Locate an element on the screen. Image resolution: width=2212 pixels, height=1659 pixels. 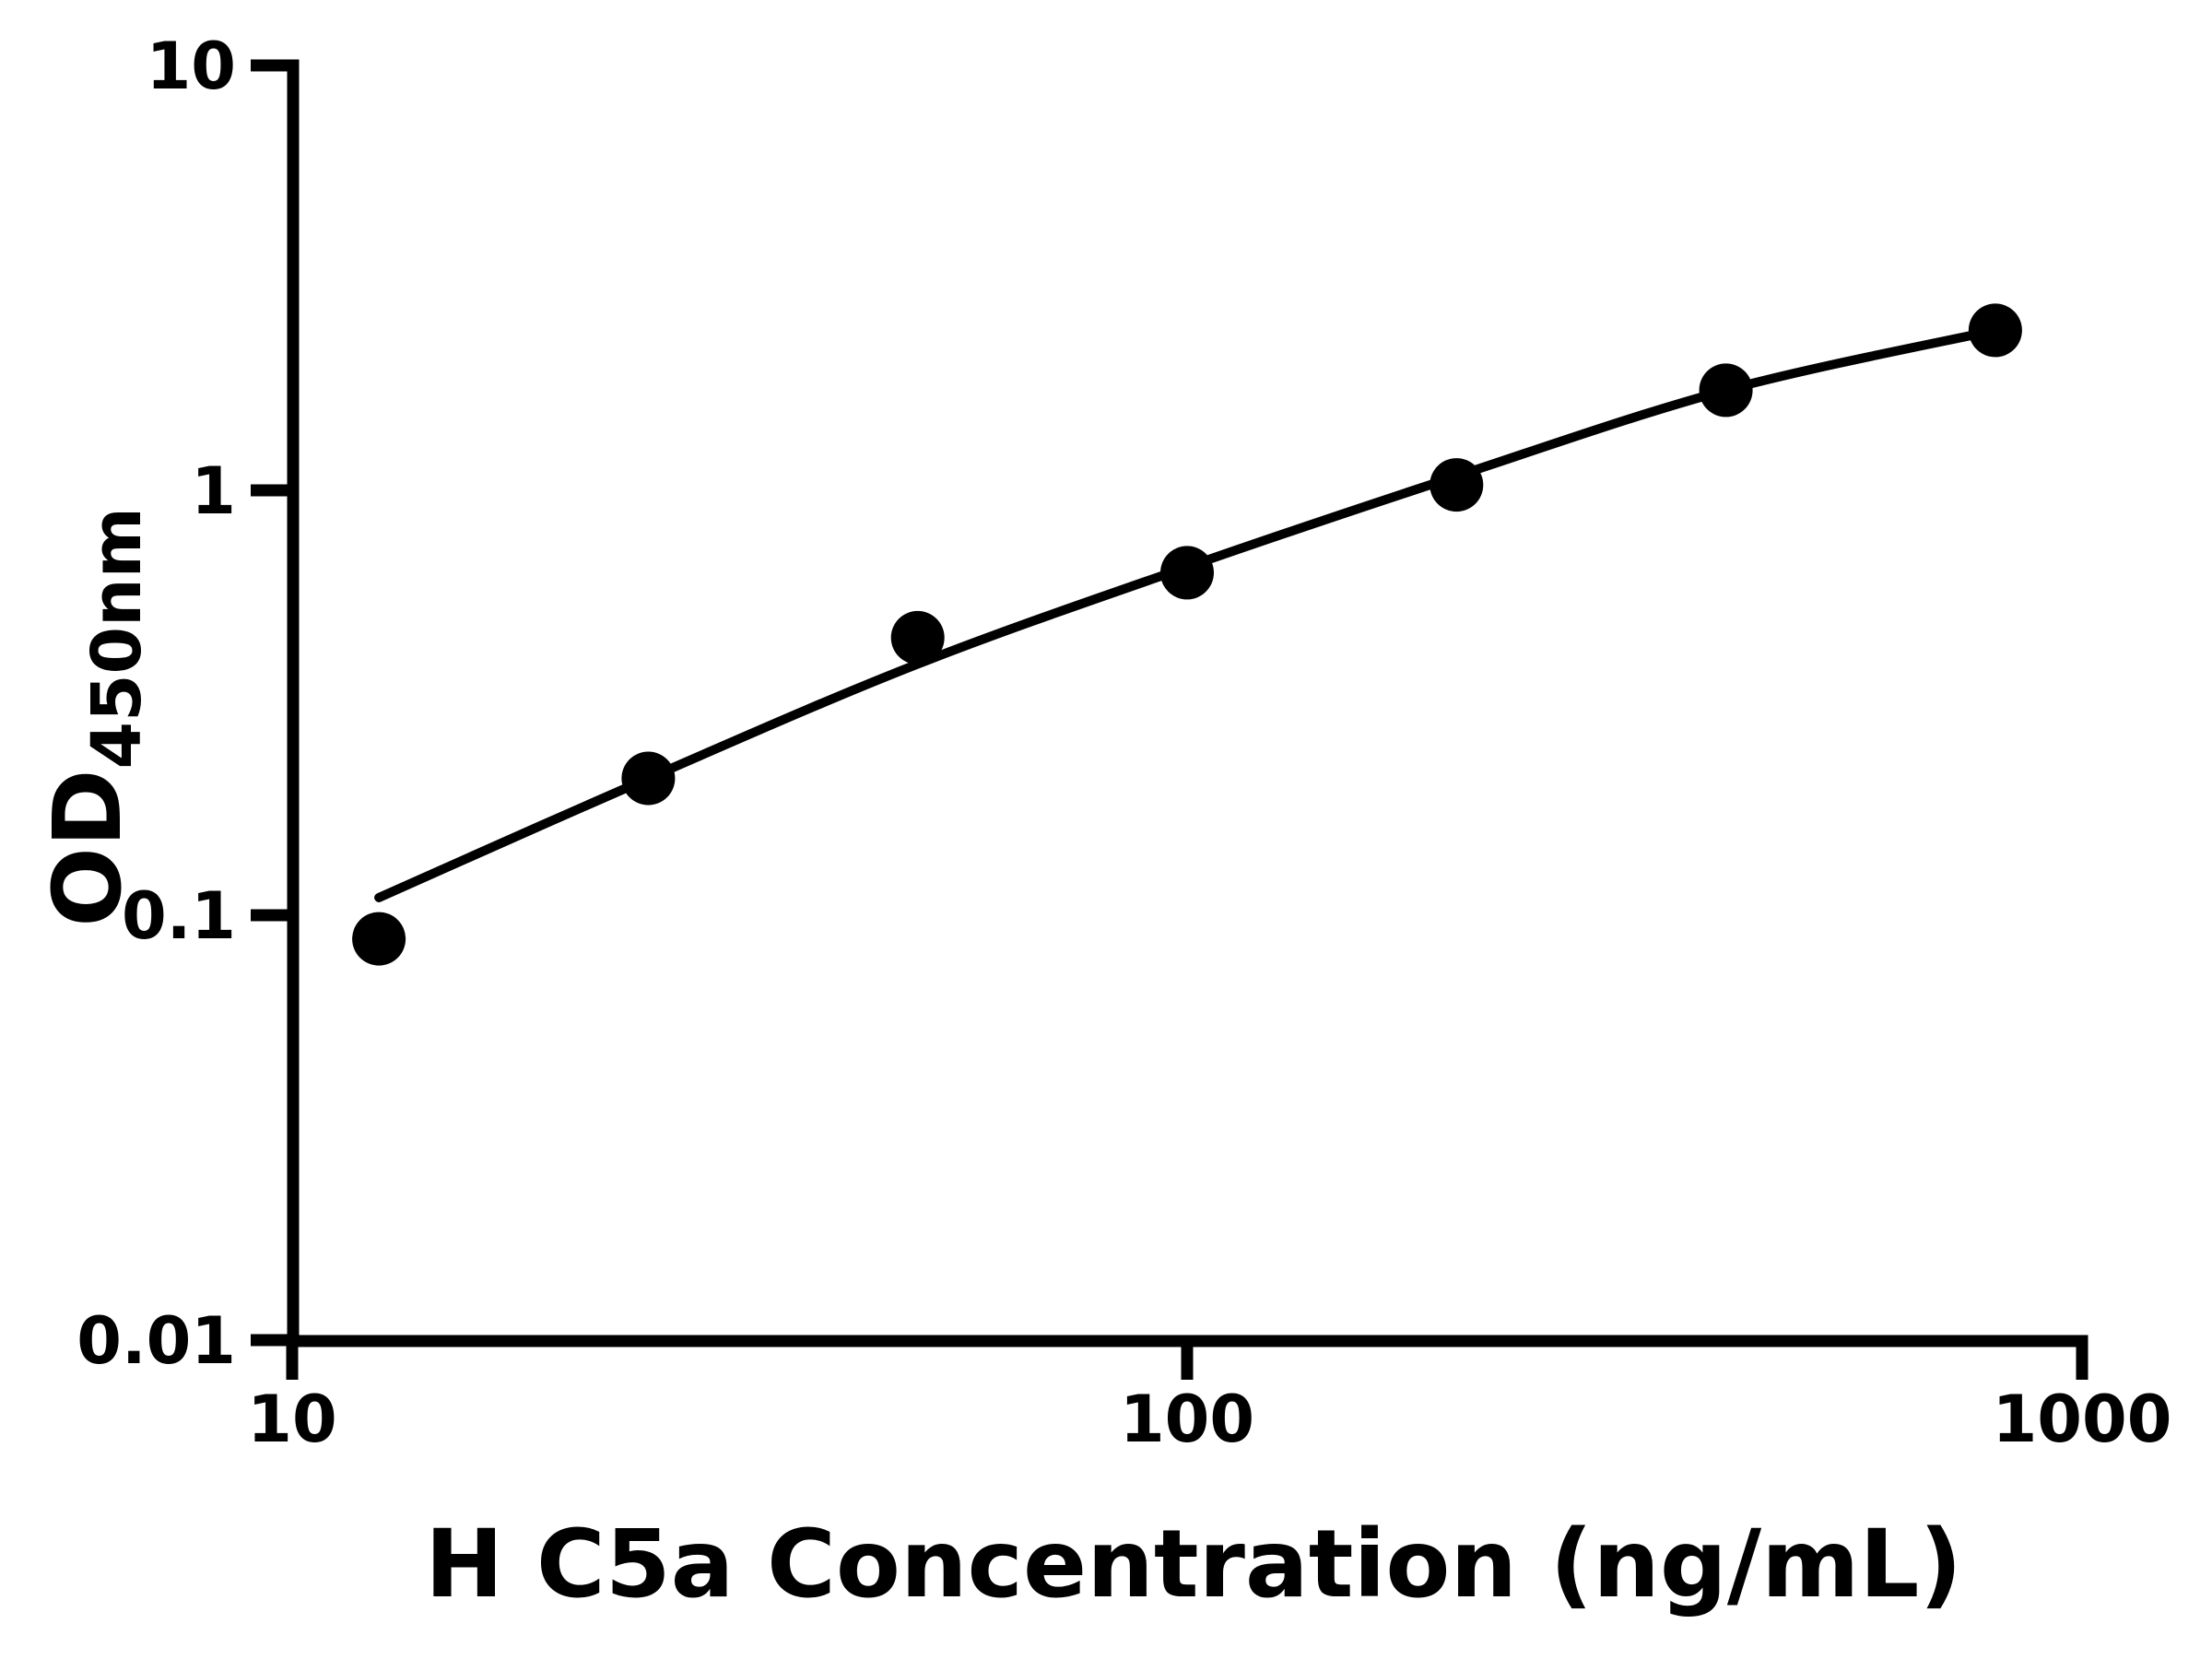
x-tick-label-10: 10 is located at coordinates (291, 1419).